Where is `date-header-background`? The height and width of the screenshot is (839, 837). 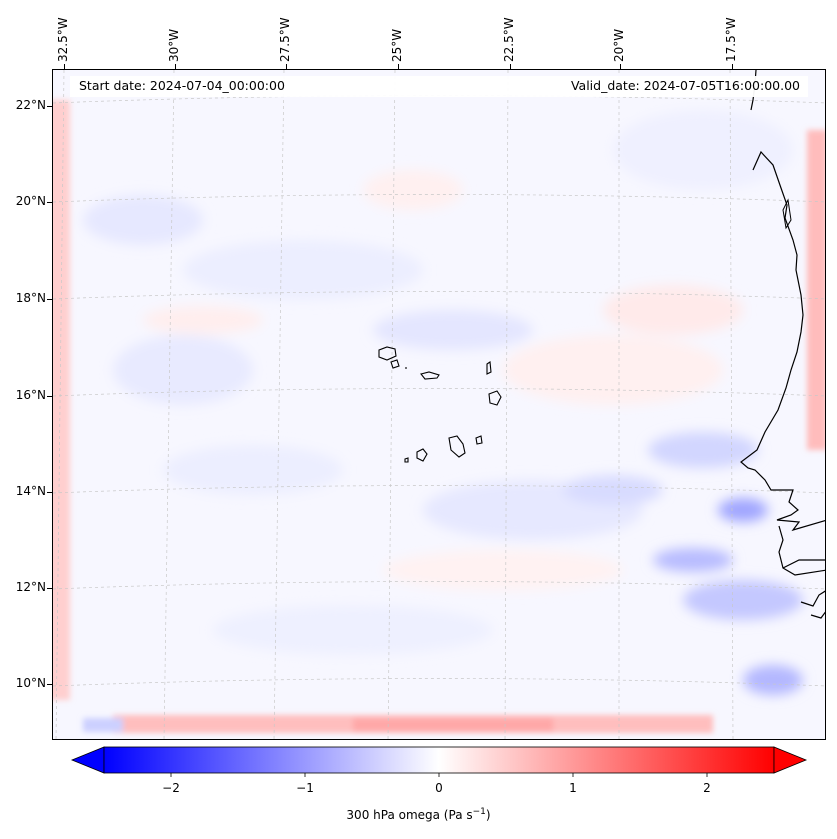
date-header-background is located at coordinates (439, 86).